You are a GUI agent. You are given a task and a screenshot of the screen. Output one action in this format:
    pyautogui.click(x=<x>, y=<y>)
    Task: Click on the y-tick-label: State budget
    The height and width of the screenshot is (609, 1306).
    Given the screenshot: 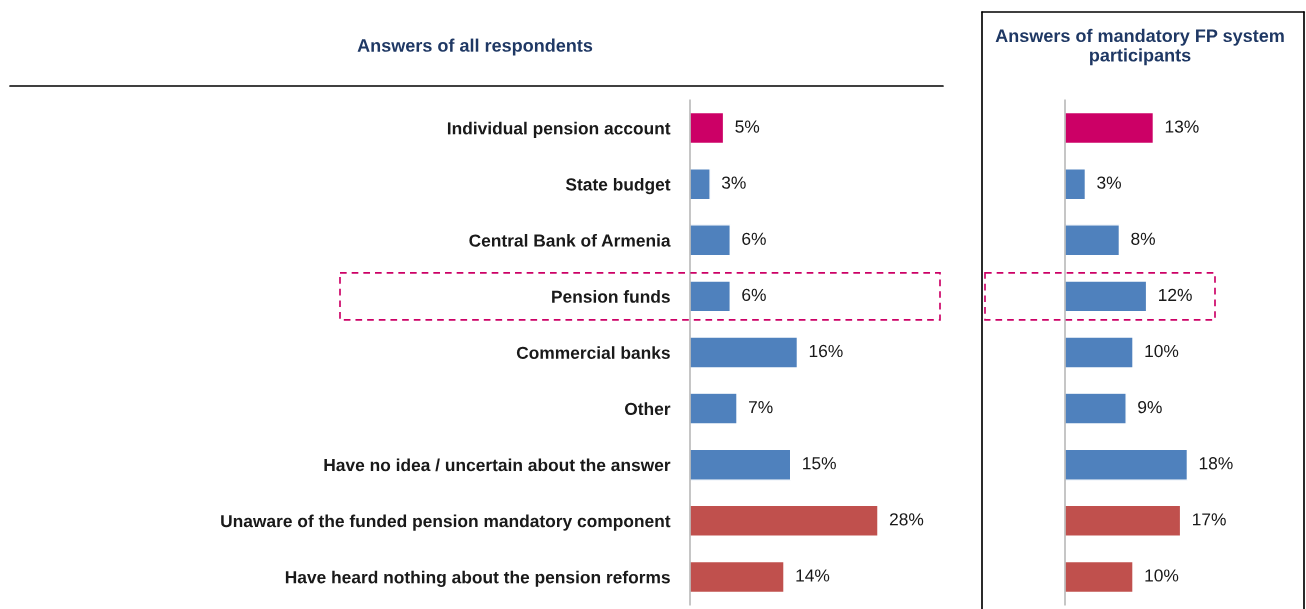 What is the action you would take?
    pyautogui.click(x=618, y=186)
    